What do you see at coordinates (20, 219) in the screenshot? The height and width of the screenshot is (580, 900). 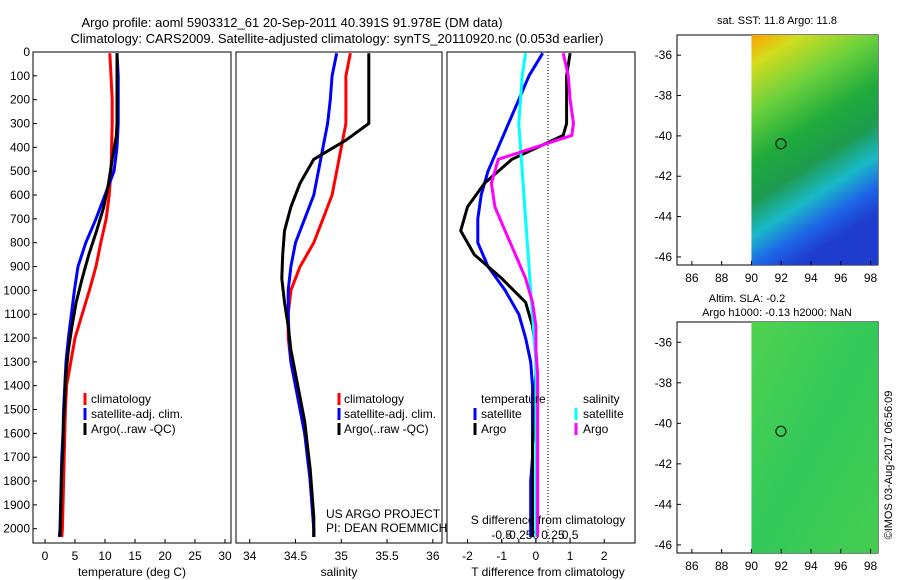 I see `depth-tick-label: 700` at bounding box center [20, 219].